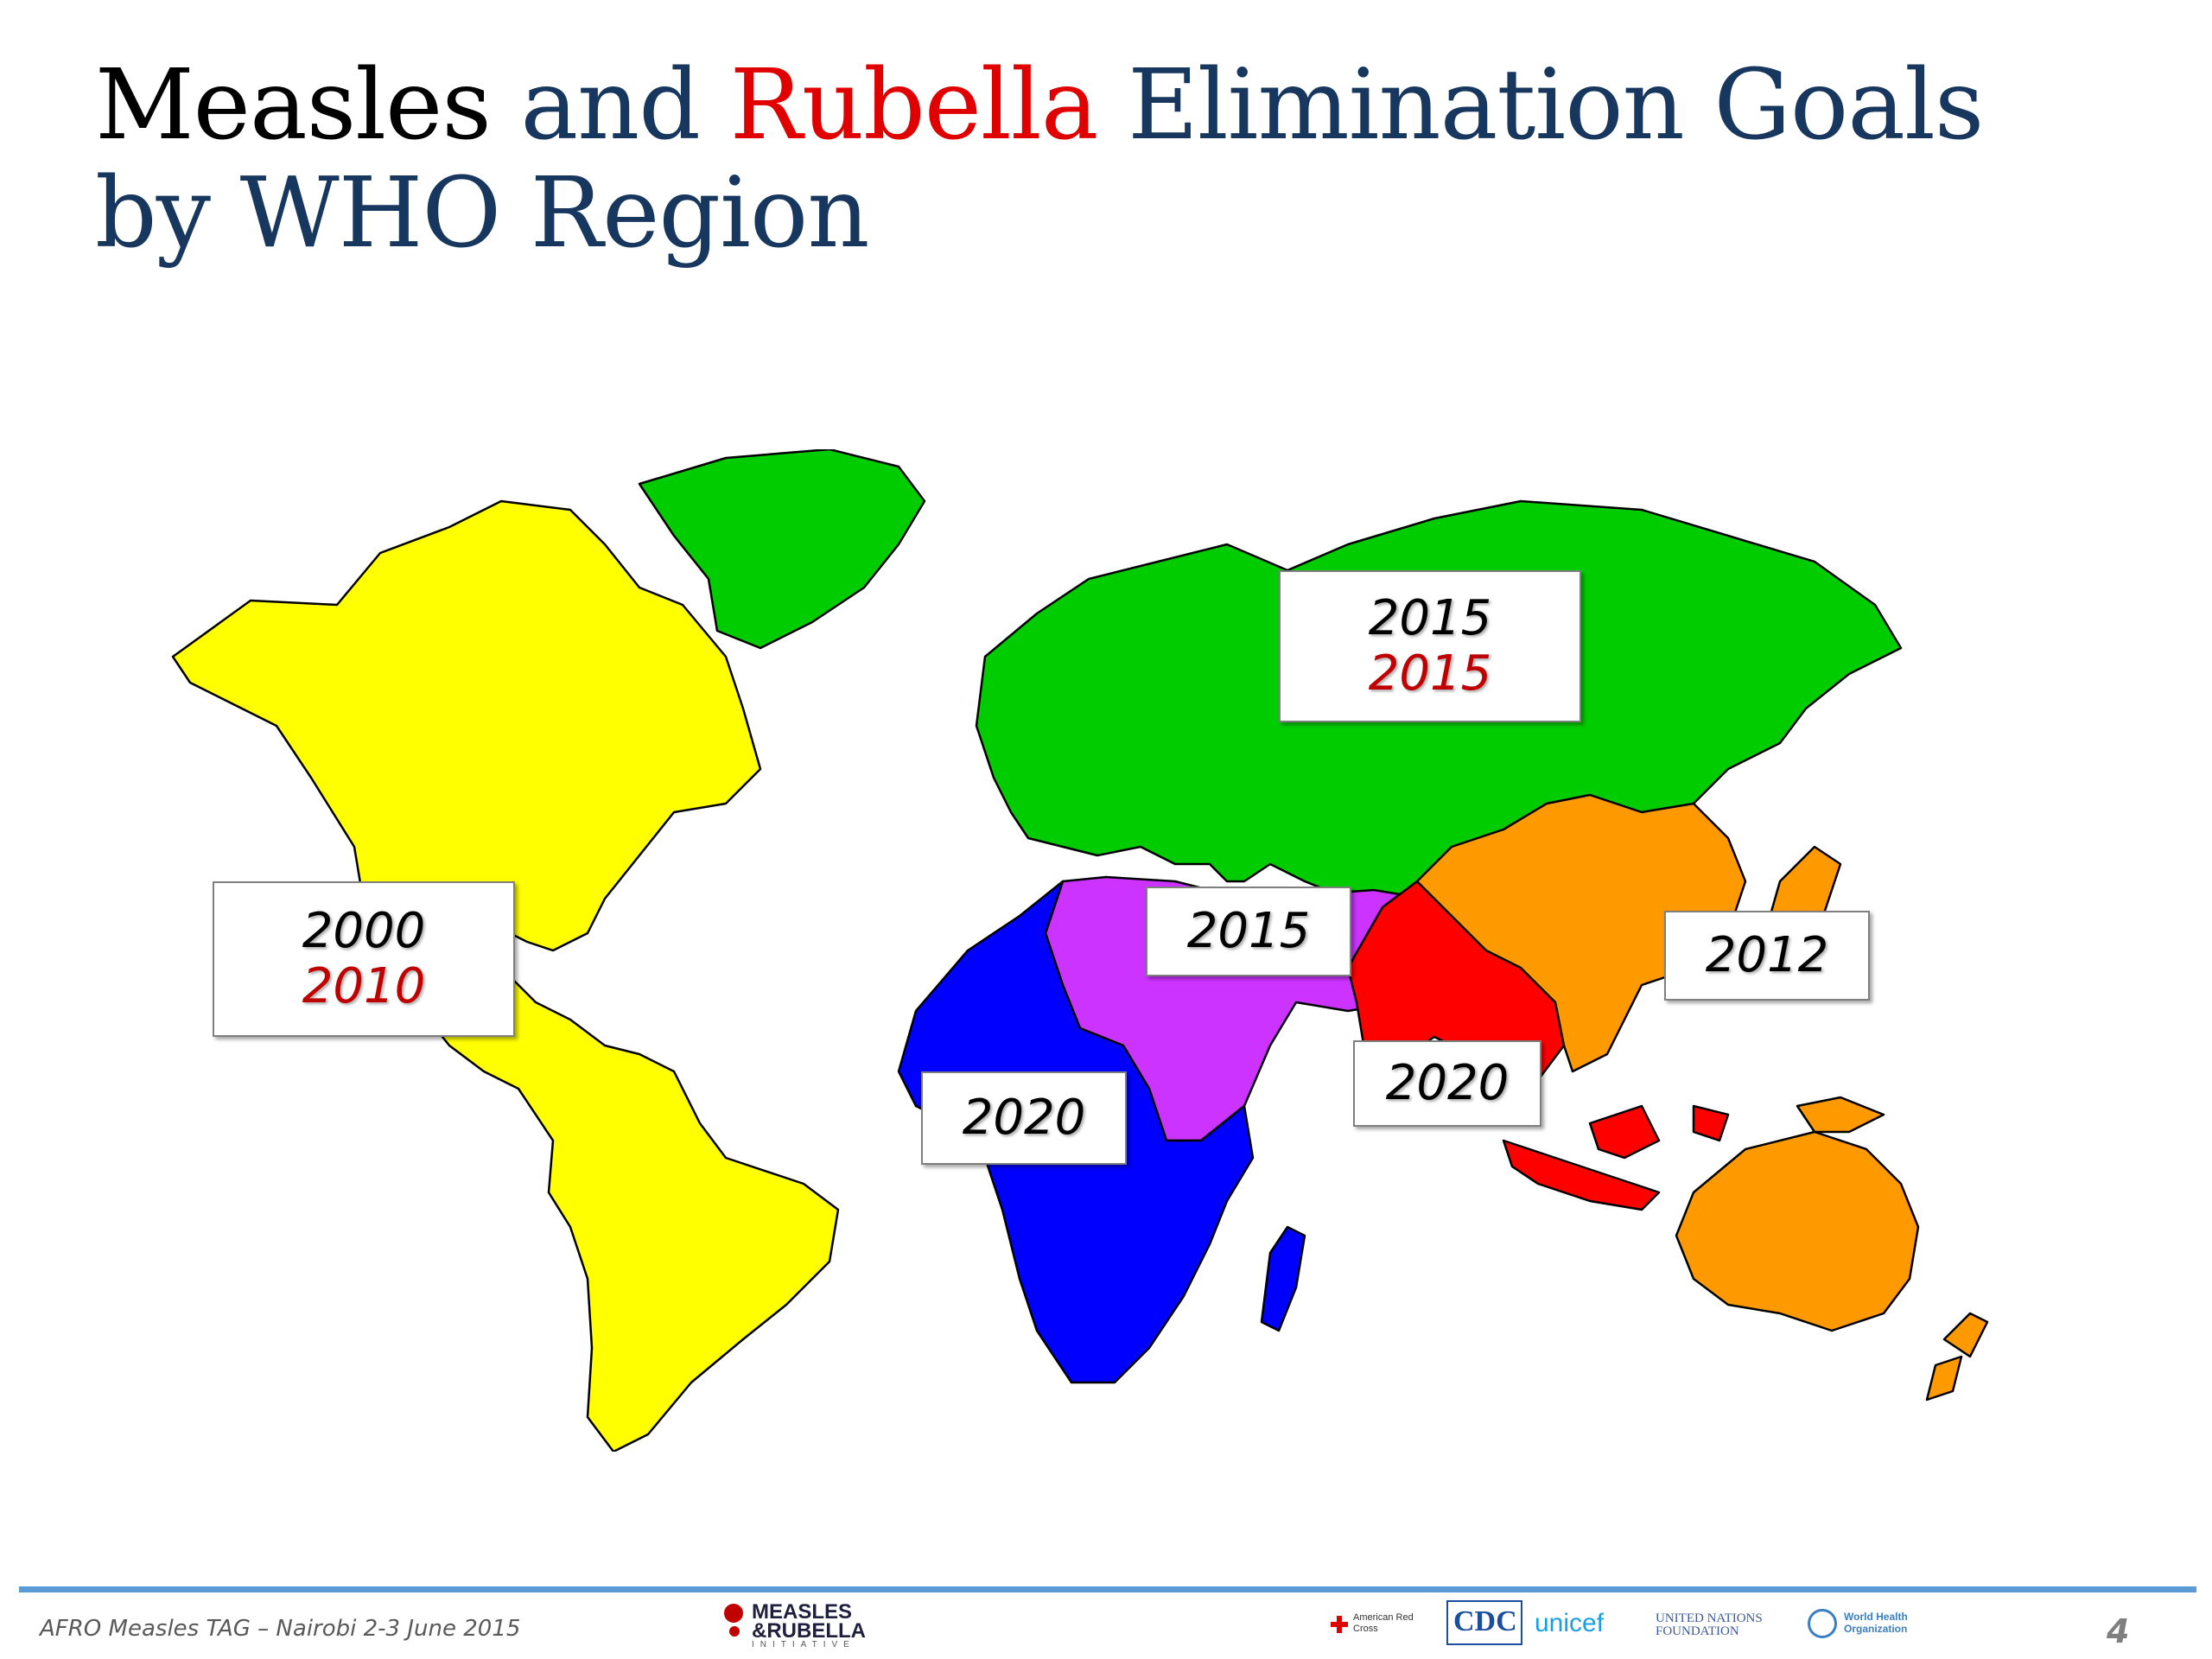  I want to click on label-eastern-mediterranean: 2015, so click(1248, 932).